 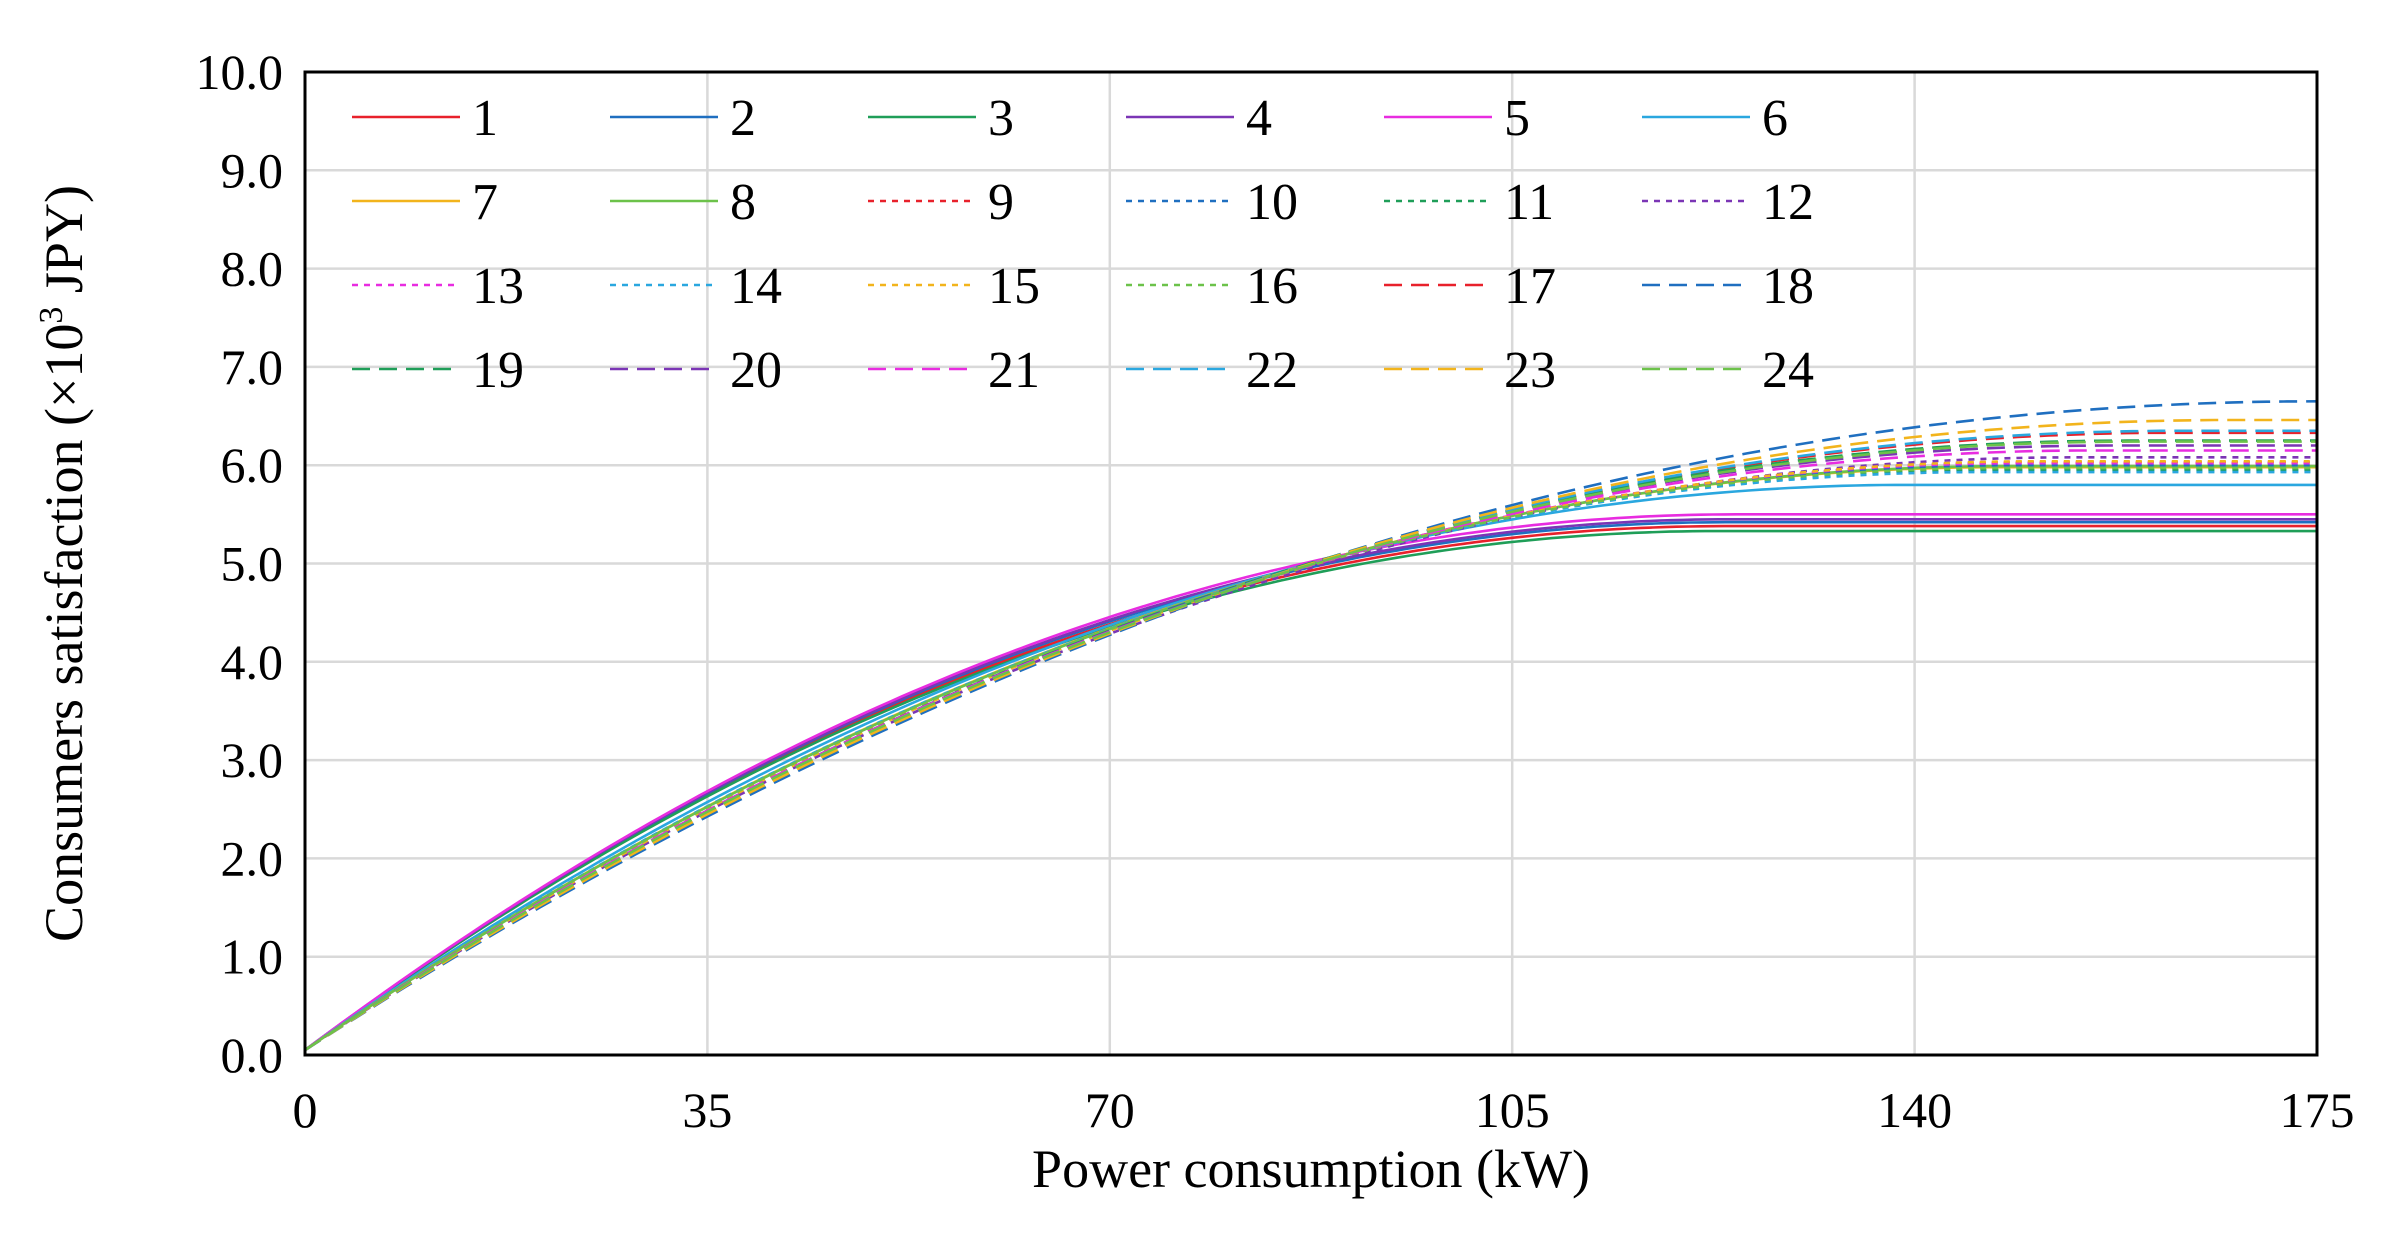 I want to click on y-axis-title-superscript: 3, so click(x=51, y=315).